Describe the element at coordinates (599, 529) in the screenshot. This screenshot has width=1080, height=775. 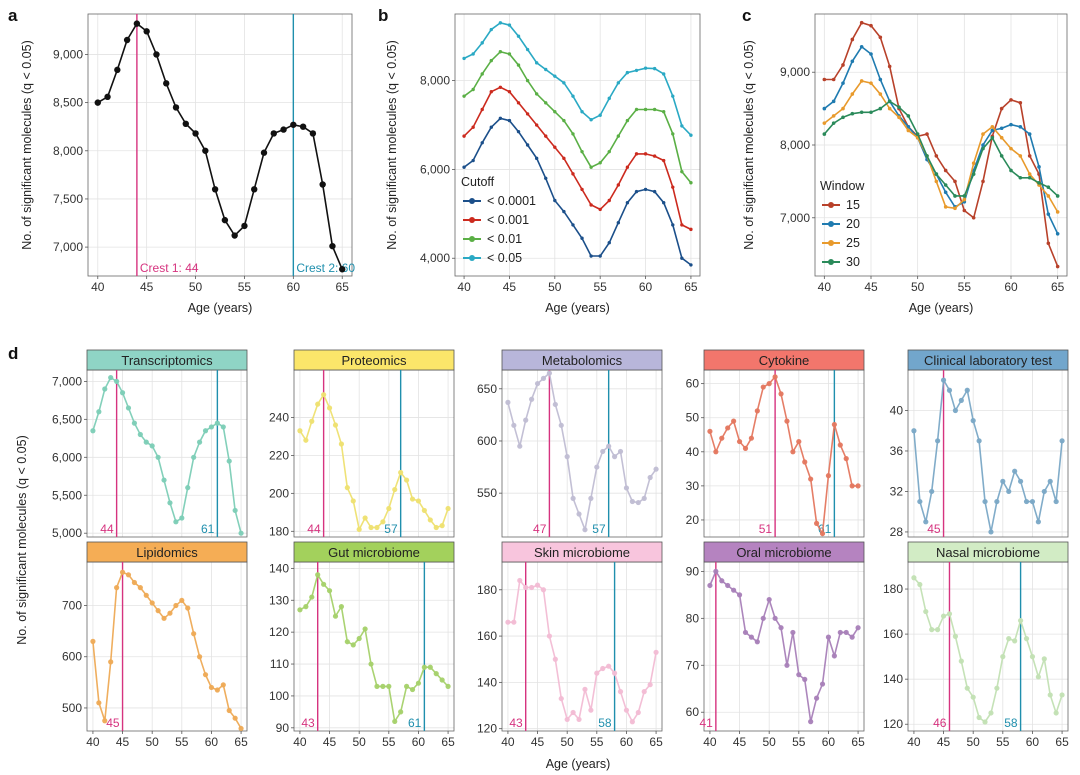
I see `crest2-label: 57` at that location.